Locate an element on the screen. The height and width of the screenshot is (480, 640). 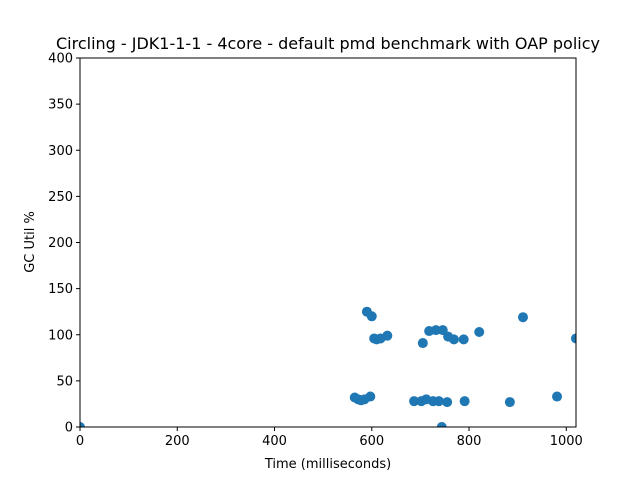
y-tick-label: 300 is located at coordinates (60, 151).